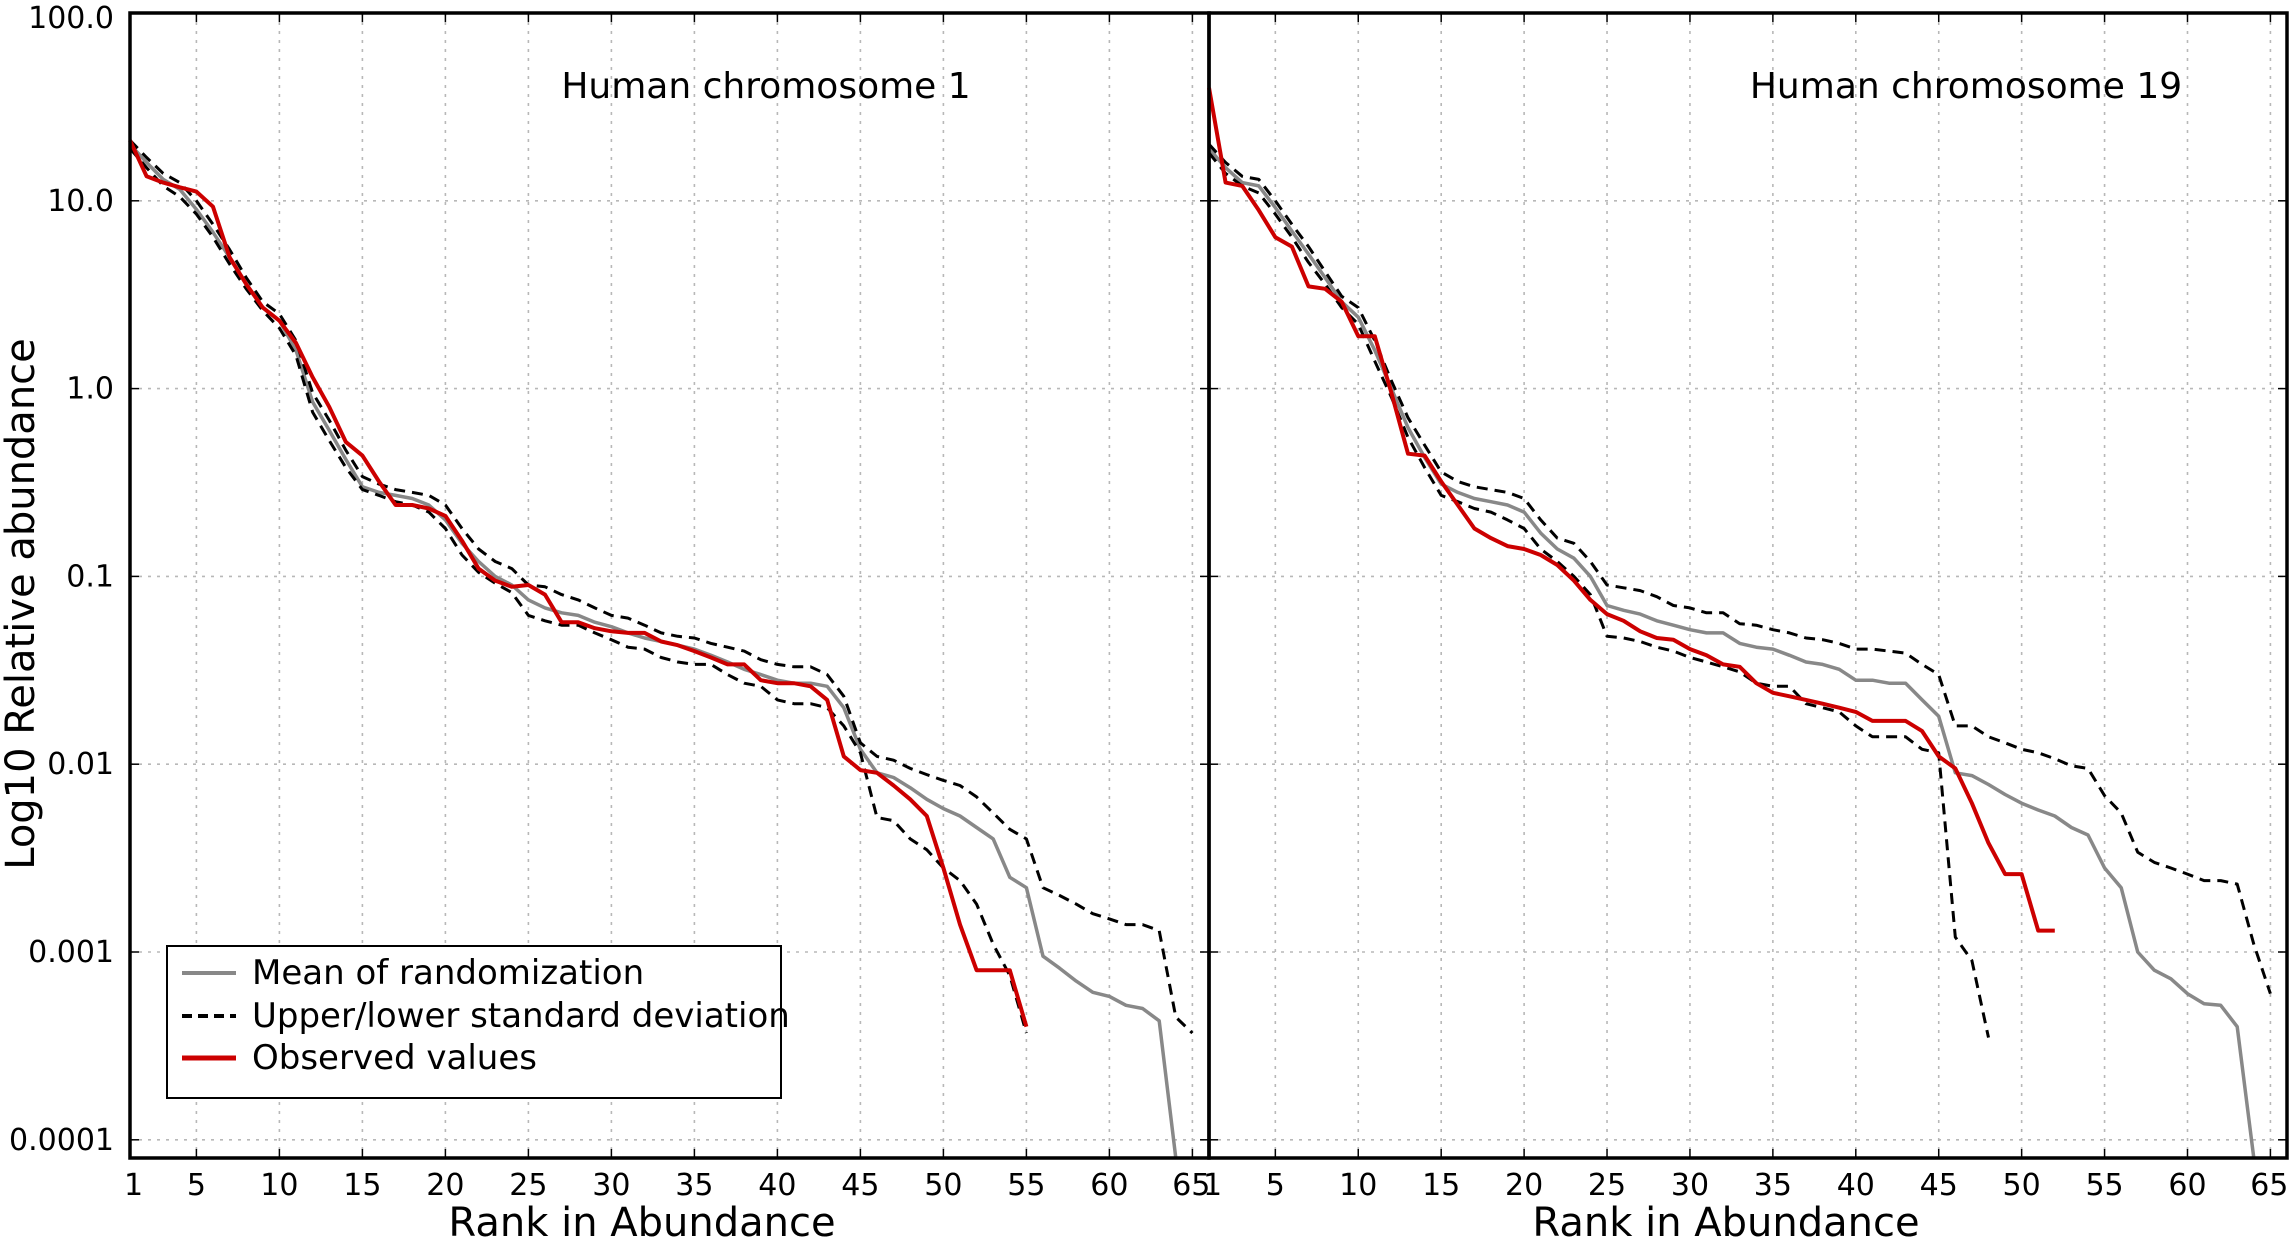  I want to click on y-axis-title: Log10 Relative abundance, so click(22, 604).